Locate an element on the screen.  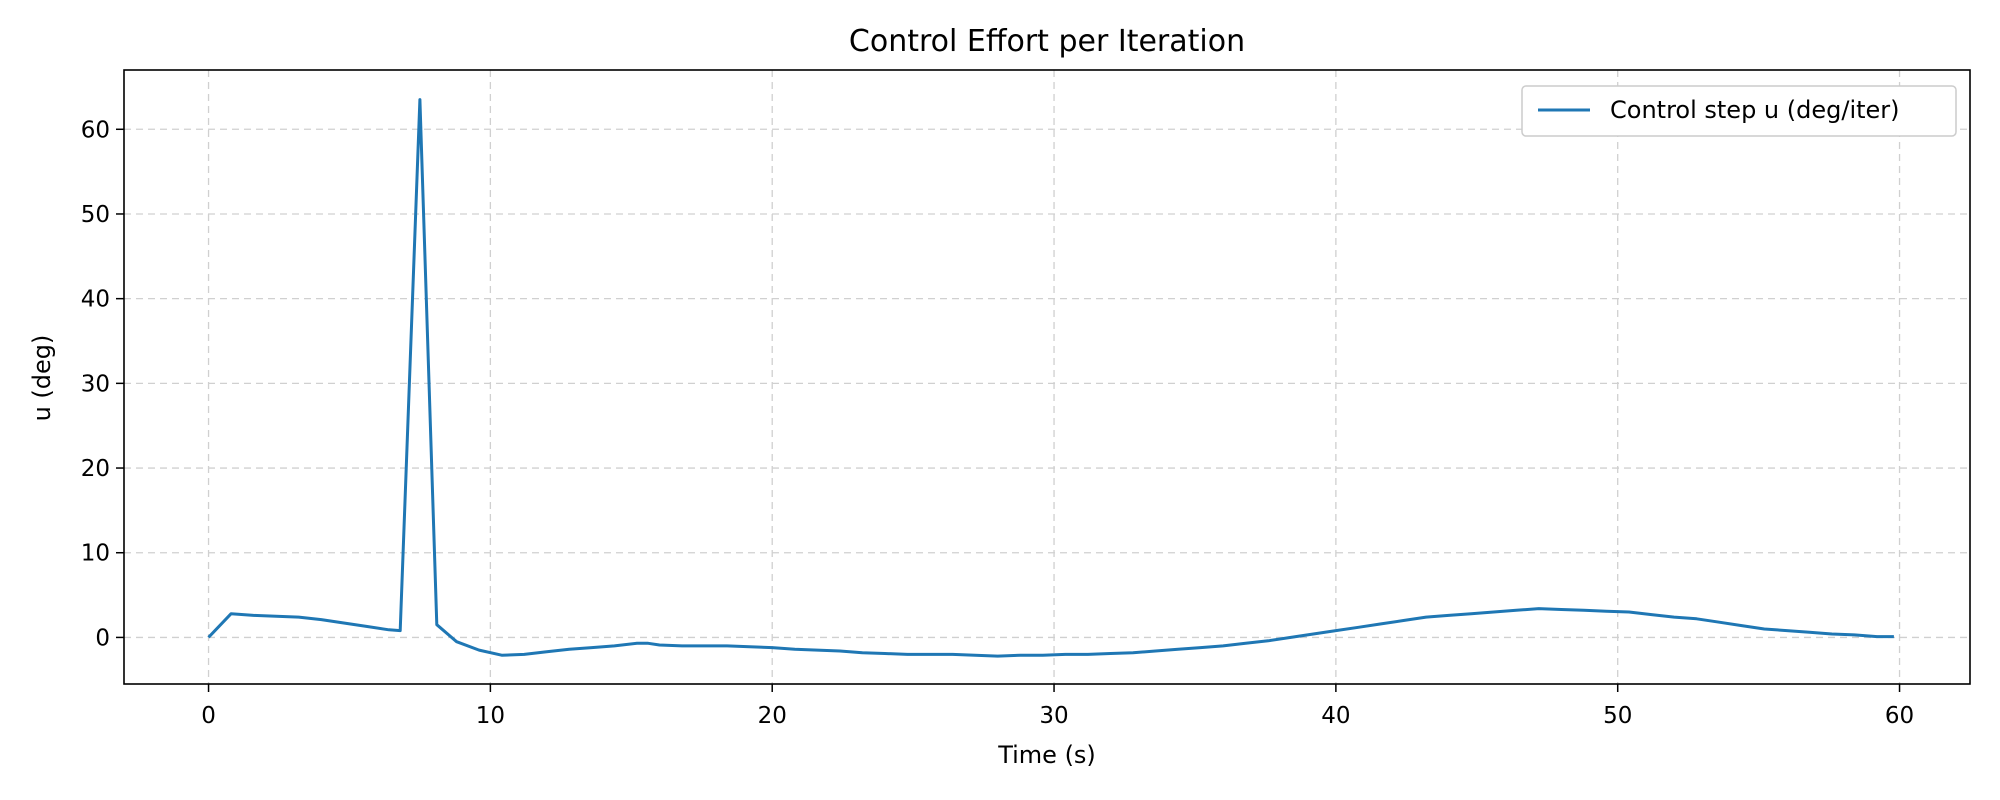
x-axis-label: Time (s) is located at coordinates (1046, 755).